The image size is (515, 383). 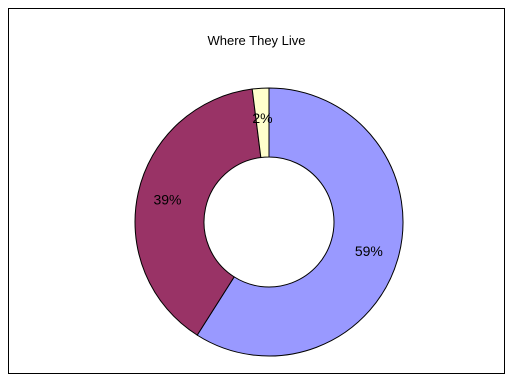 What do you see at coordinates (262, 118) in the screenshot?
I see `slice-label-2: 2%` at bounding box center [262, 118].